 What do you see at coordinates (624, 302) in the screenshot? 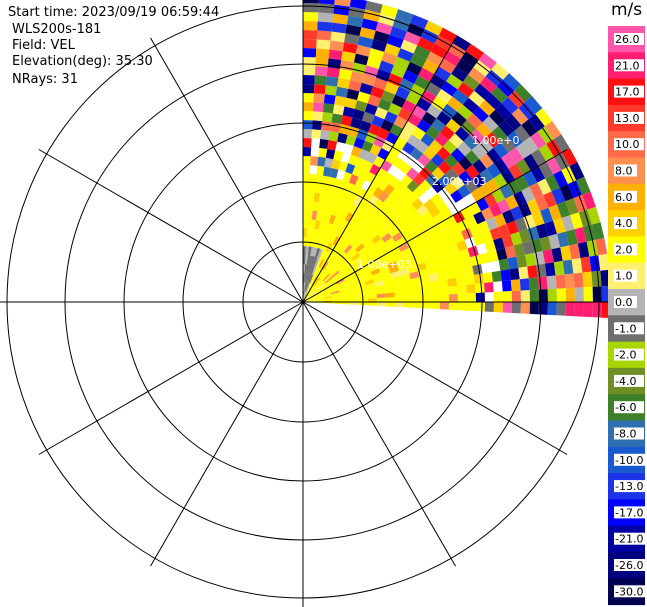
I see `colorbar-label: 0.0` at bounding box center [624, 302].